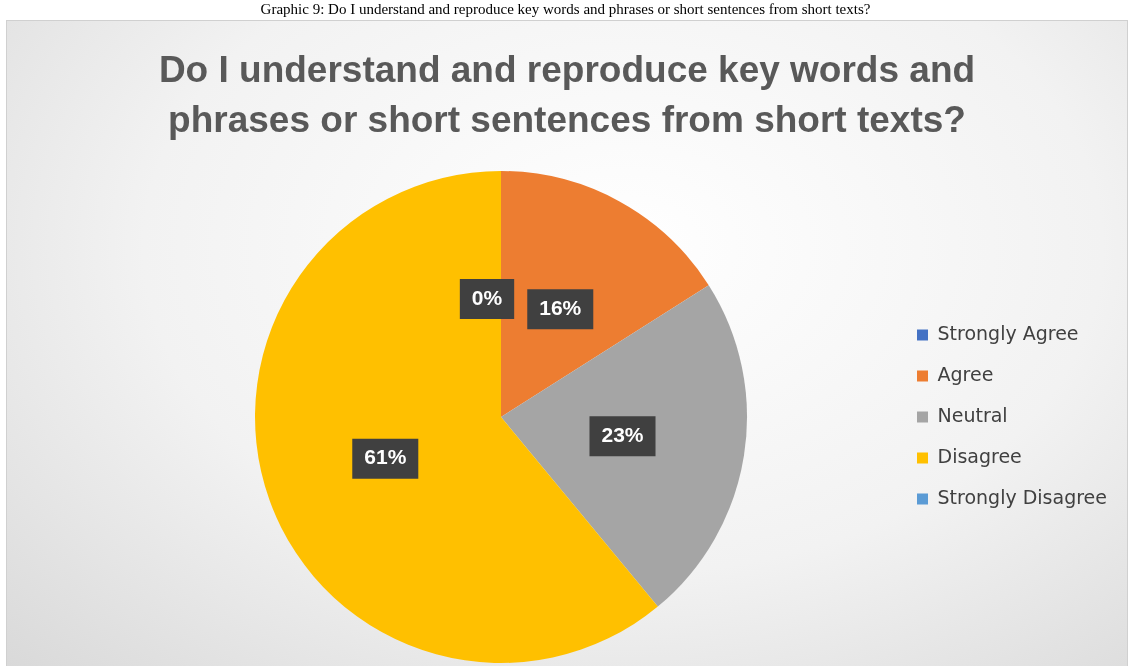 Image resolution: width=1131 pixels, height=666 pixels. Describe the element at coordinates (979, 455) in the screenshot. I see `legend-label: Disagree` at that location.